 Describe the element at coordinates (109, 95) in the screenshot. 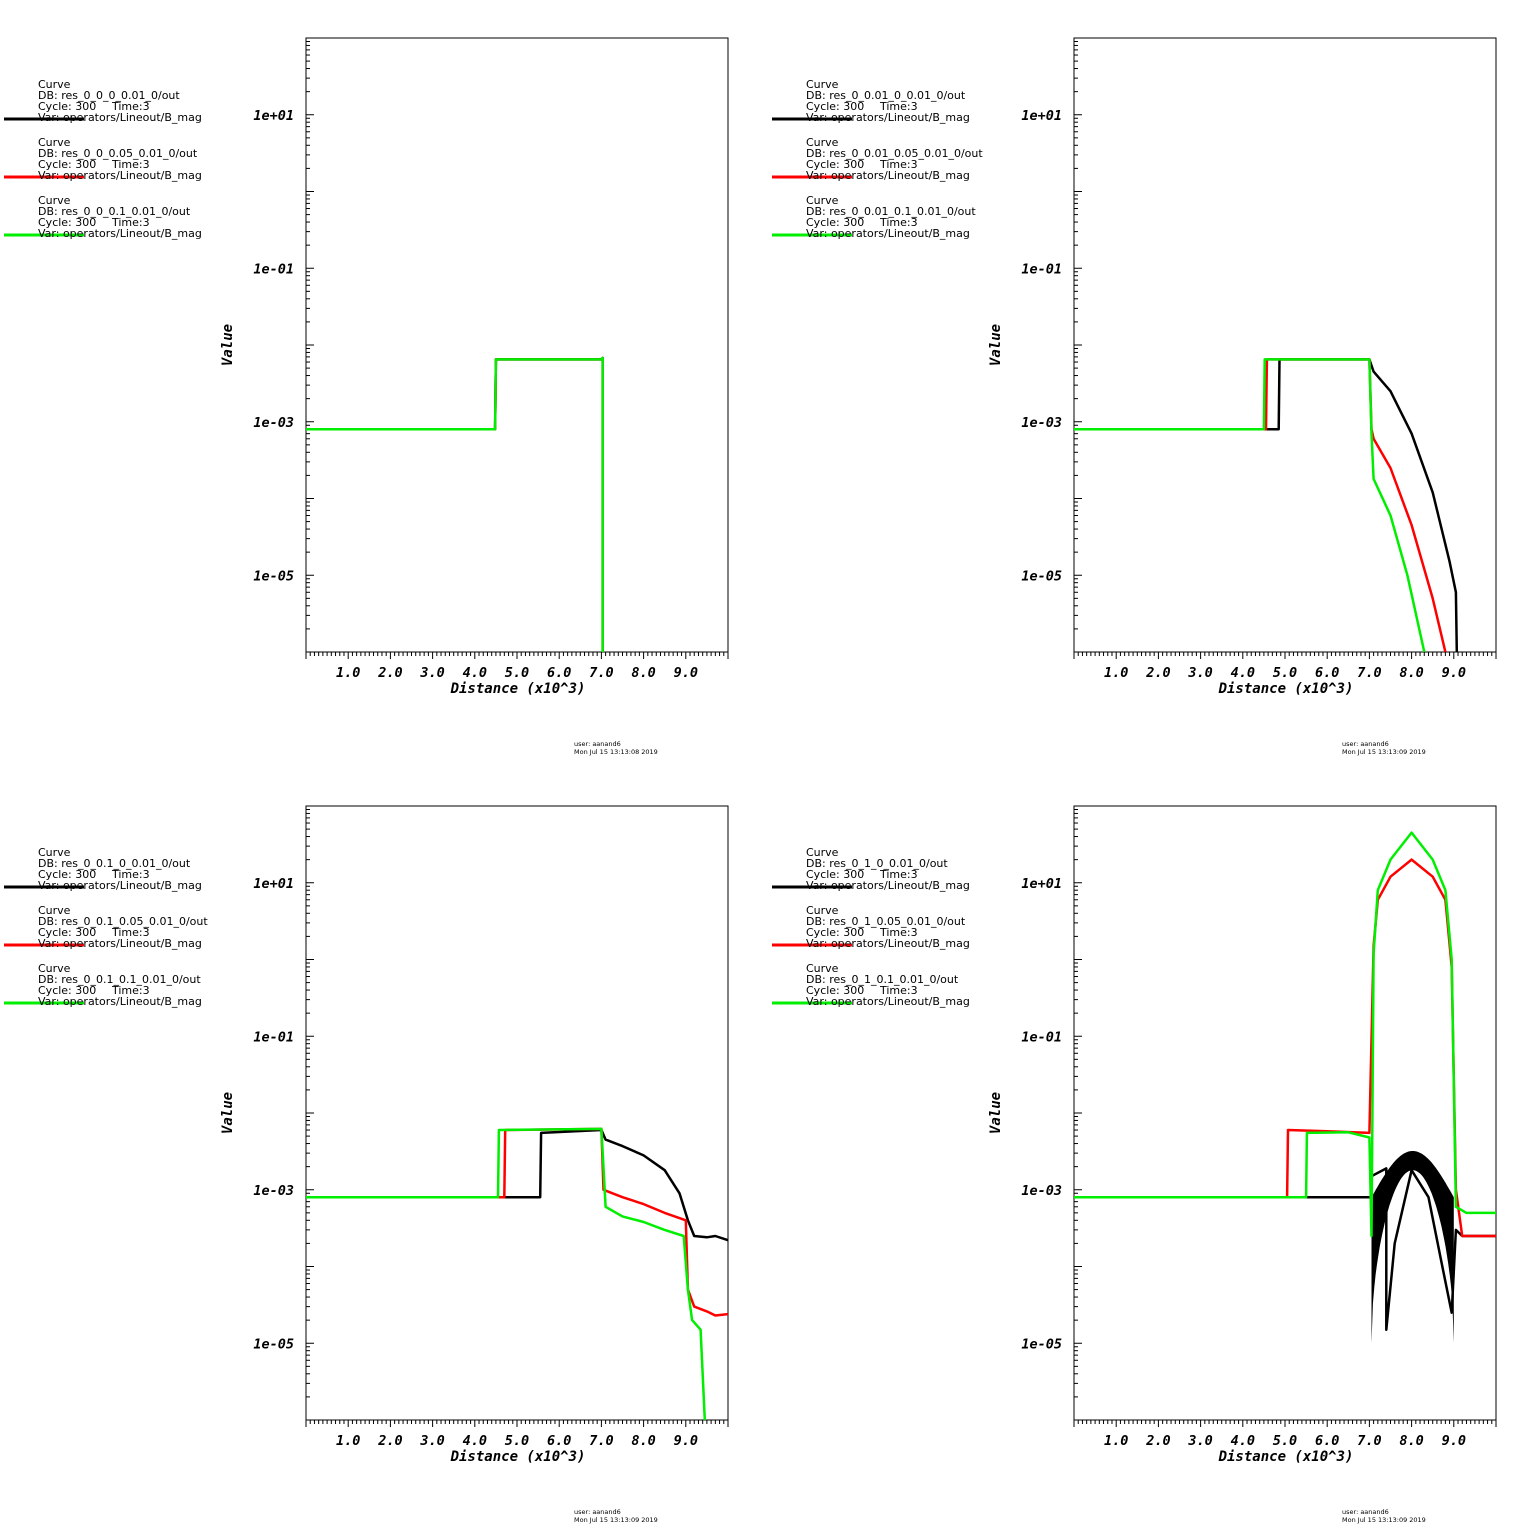

I see `legend-db: DB: res_0_0_0_0.01_0/out` at that location.